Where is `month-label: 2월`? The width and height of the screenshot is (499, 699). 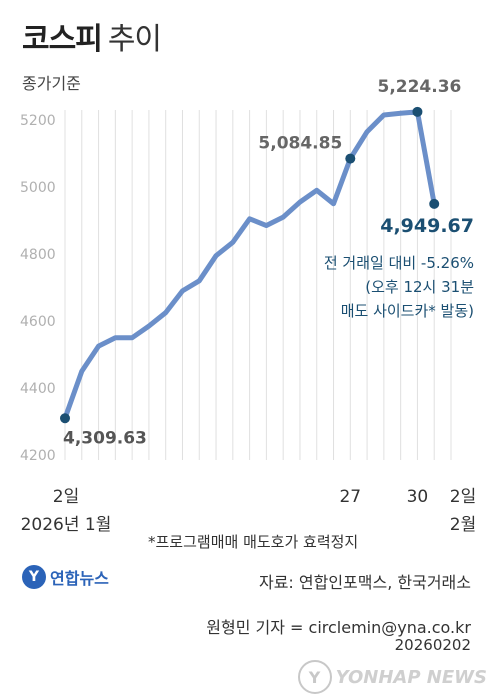 month-label: 2월 is located at coordinates (463, 525).